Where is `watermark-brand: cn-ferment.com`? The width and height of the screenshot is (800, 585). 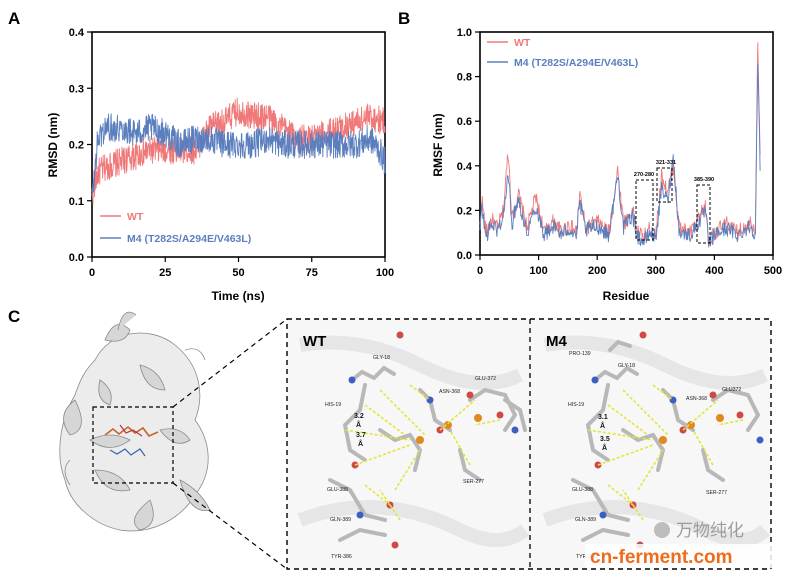 watermark-brand: cn-ferment.com is located at coordinates (661, 557).